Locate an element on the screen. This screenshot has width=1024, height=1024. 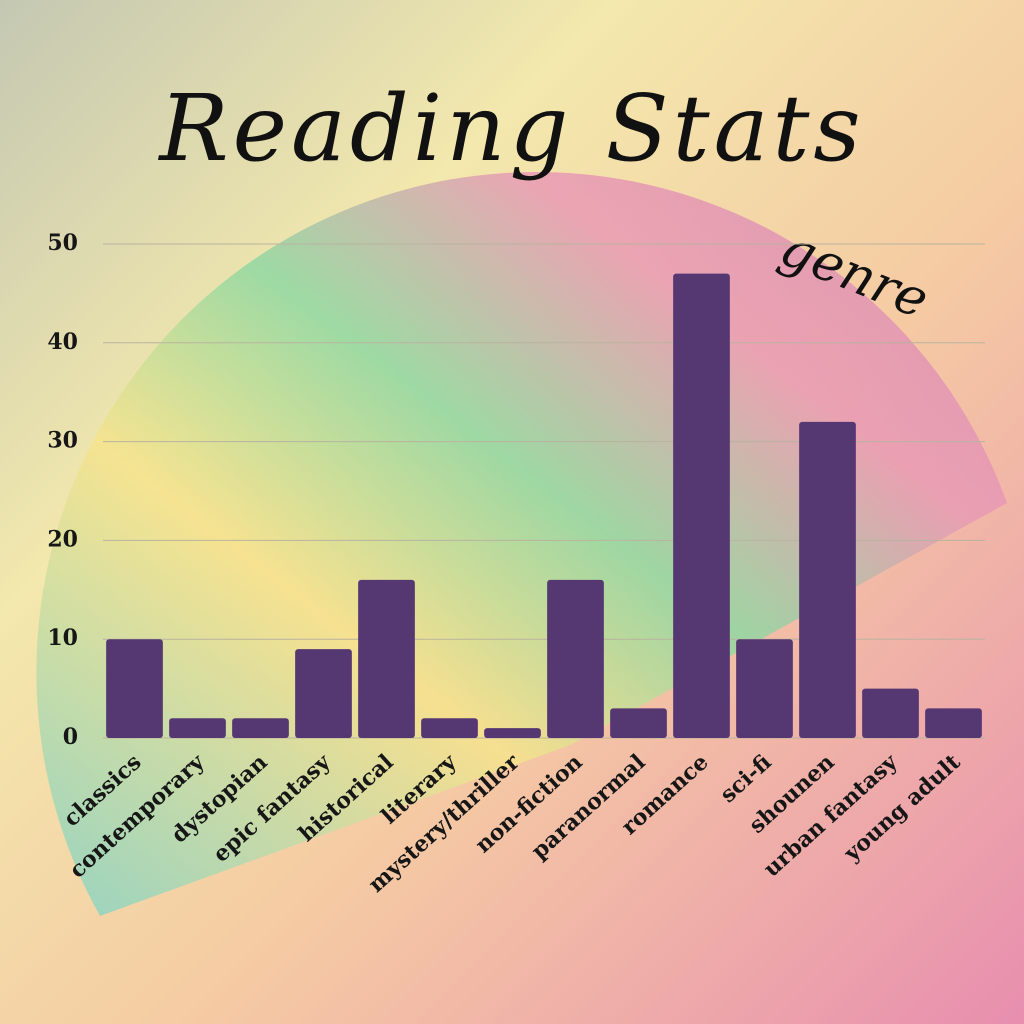
y-tick-label: 20 is located at coordinates (62, 539).